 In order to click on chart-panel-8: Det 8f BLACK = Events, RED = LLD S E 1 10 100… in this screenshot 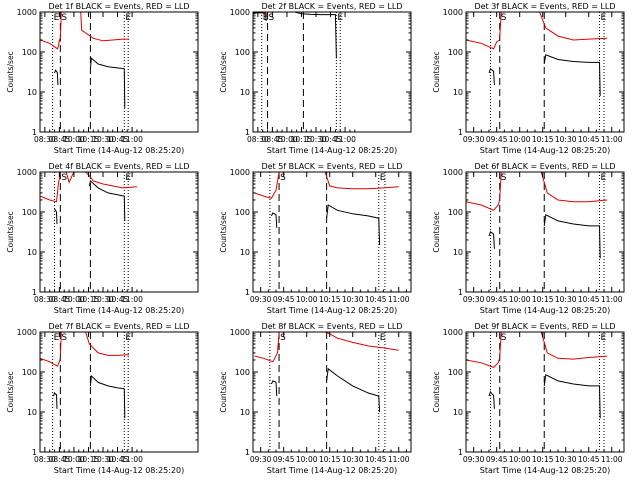, I will do `click(315, 398)`.